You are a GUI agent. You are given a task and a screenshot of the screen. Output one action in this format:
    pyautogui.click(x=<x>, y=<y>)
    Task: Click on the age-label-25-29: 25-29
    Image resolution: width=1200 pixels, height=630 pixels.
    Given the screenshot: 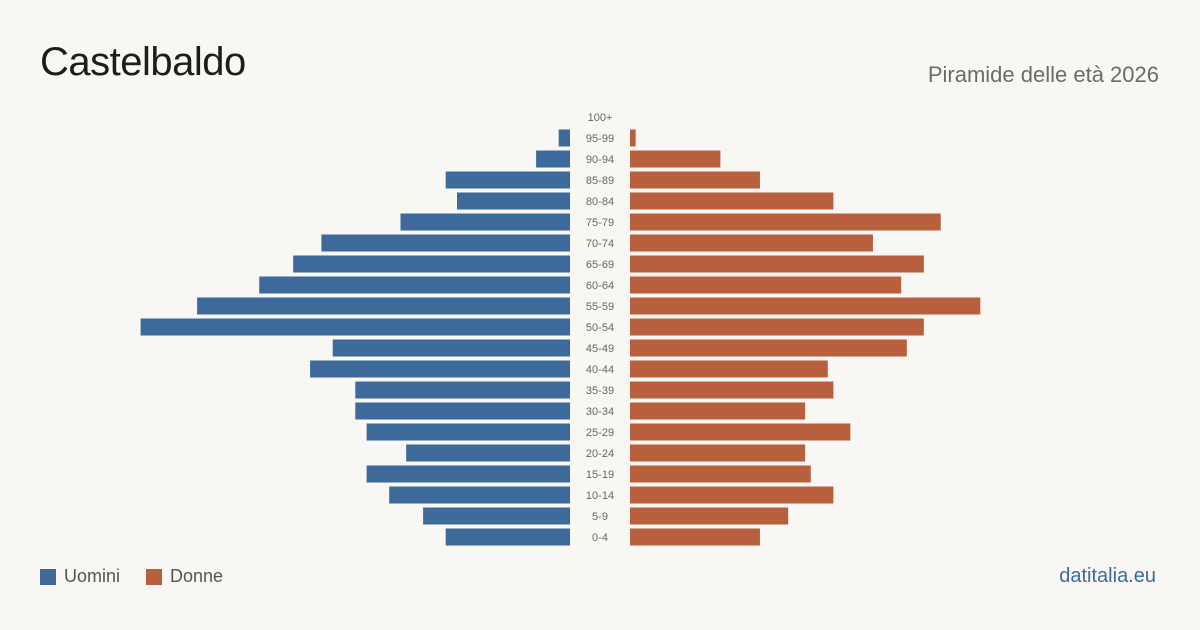 What is the action you would take?
    pyautogui.click(x=600, y=433)
    